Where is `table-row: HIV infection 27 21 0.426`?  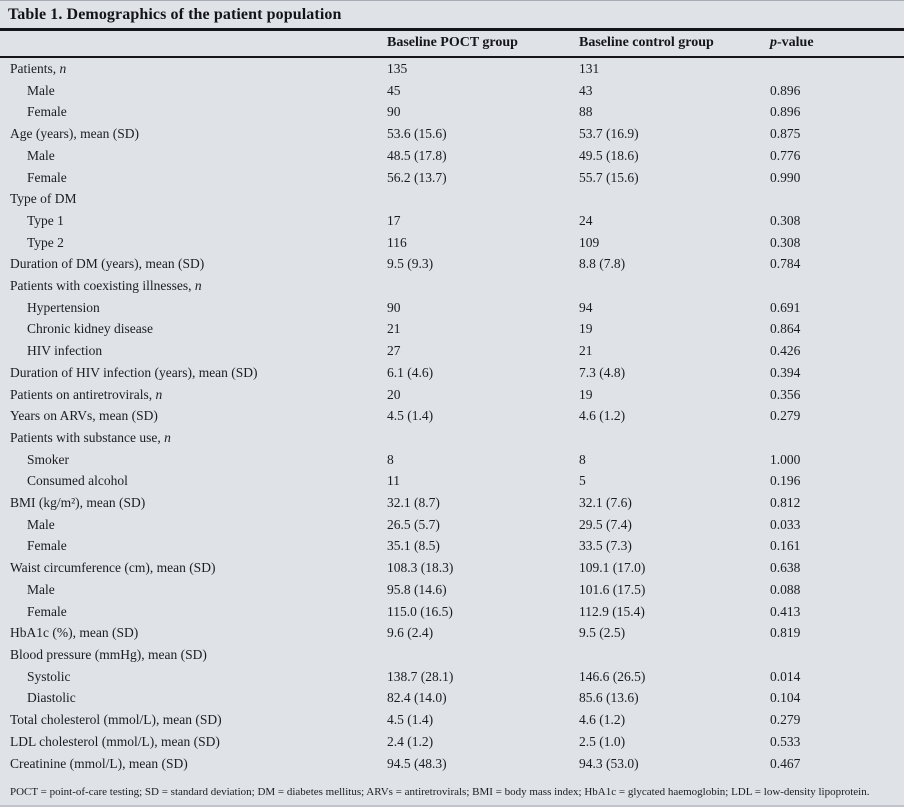 table-row: HIV infection 27 21 0.426 is located at coordinates (452, 351).